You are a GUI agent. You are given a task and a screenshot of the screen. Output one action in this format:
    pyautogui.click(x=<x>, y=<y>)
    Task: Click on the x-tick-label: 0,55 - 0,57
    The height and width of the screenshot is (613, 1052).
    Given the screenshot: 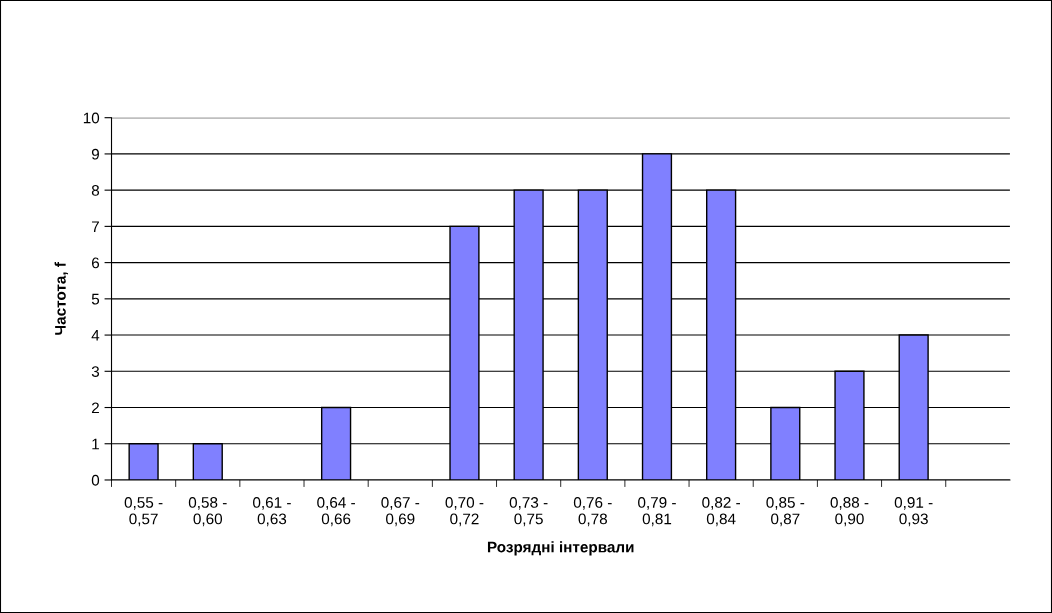 What is the action you would take?
    pyautogui.click(x=143, y=512)
    